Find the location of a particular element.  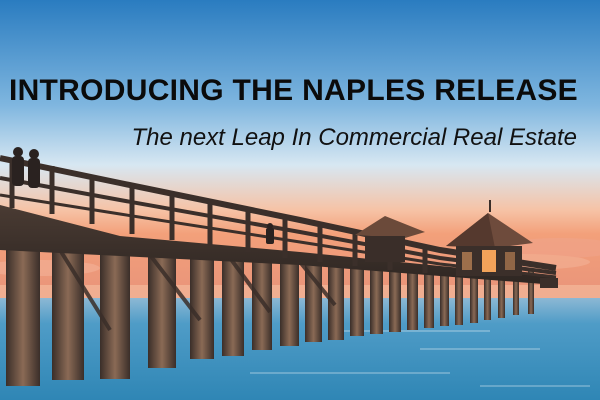

subheadline: The next Leap In Commercial Real Estate is located at coordinates (354, 137).